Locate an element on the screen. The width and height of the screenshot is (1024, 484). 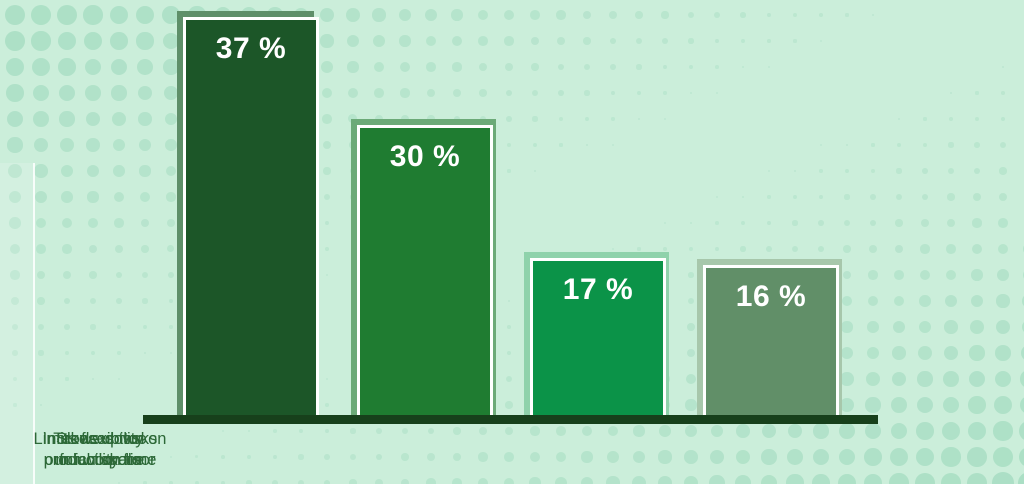
category-label-increases-tasks: Increases tasks for workers is located at coordinates (100, 450).